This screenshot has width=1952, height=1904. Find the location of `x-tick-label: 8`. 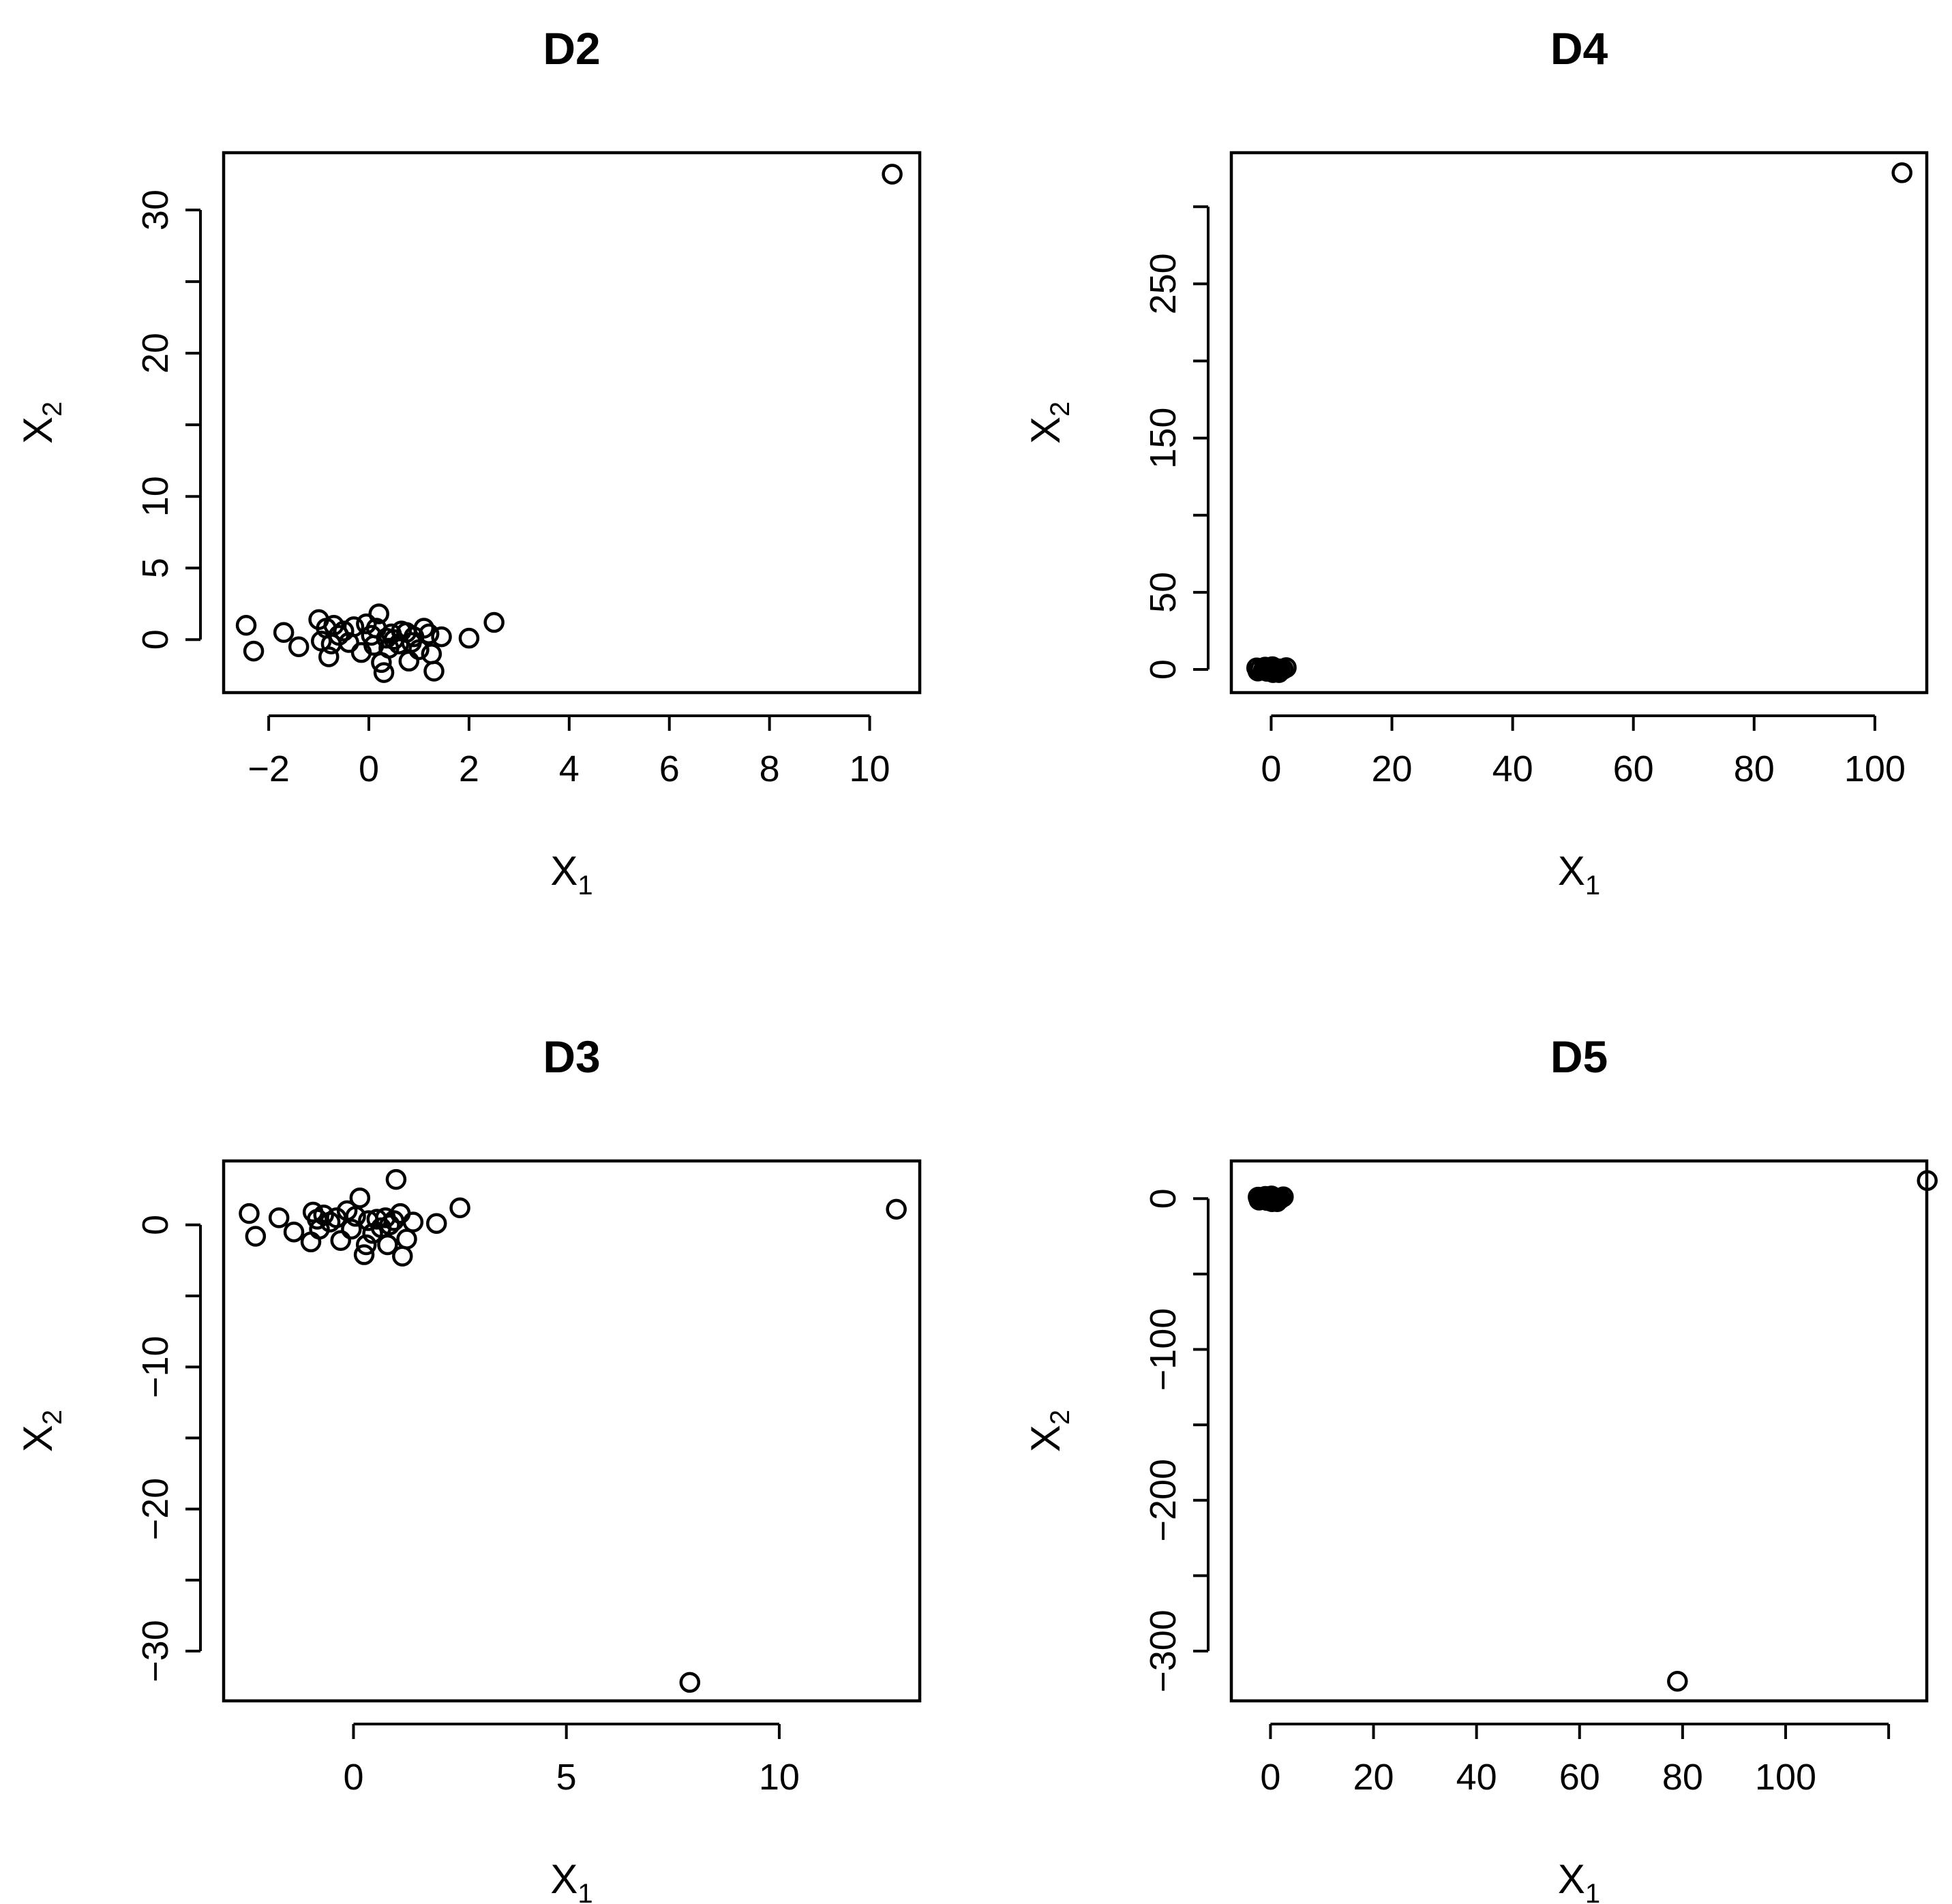

x-tick-label: 8 is located at coordinates (770, 769).